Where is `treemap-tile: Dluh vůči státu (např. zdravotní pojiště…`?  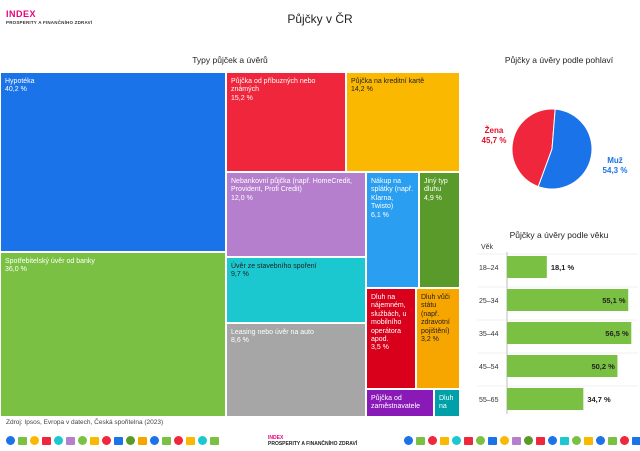
treemap-tile: Dluh vůči státu (např. zdravotní pojiště… is located at coordinates (438, 338).